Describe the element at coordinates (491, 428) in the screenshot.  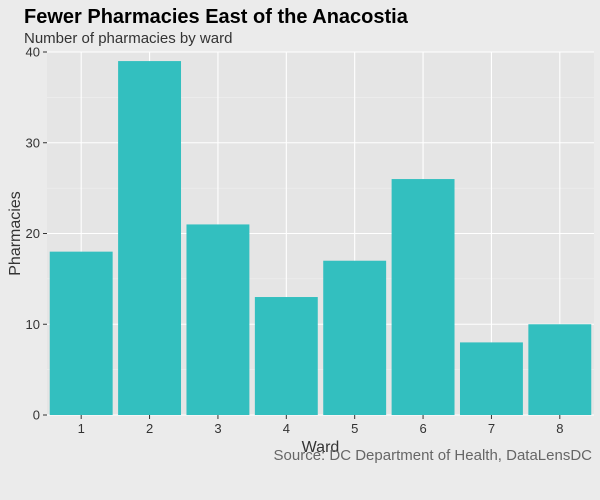
I see `x-tick-label: 7` at that location.